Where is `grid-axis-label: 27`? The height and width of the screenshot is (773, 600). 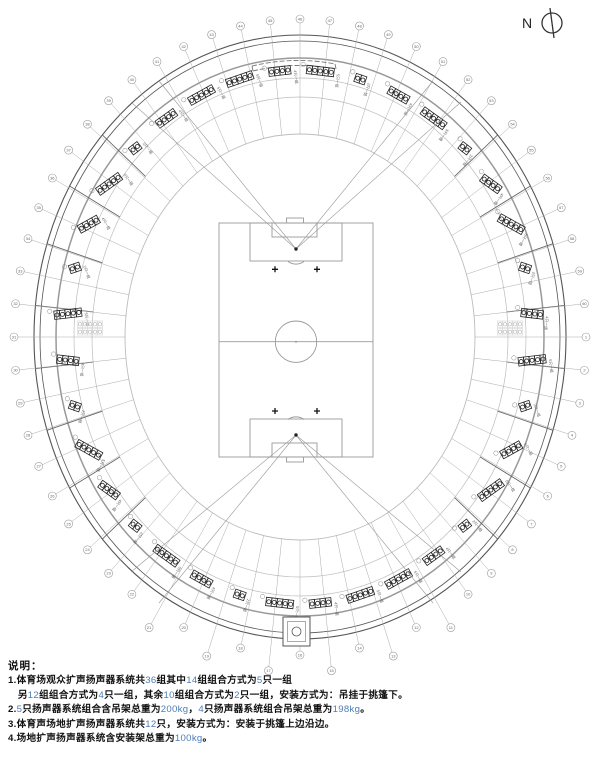 grid-axis-label: 27 is located at coordinates (38, 466).